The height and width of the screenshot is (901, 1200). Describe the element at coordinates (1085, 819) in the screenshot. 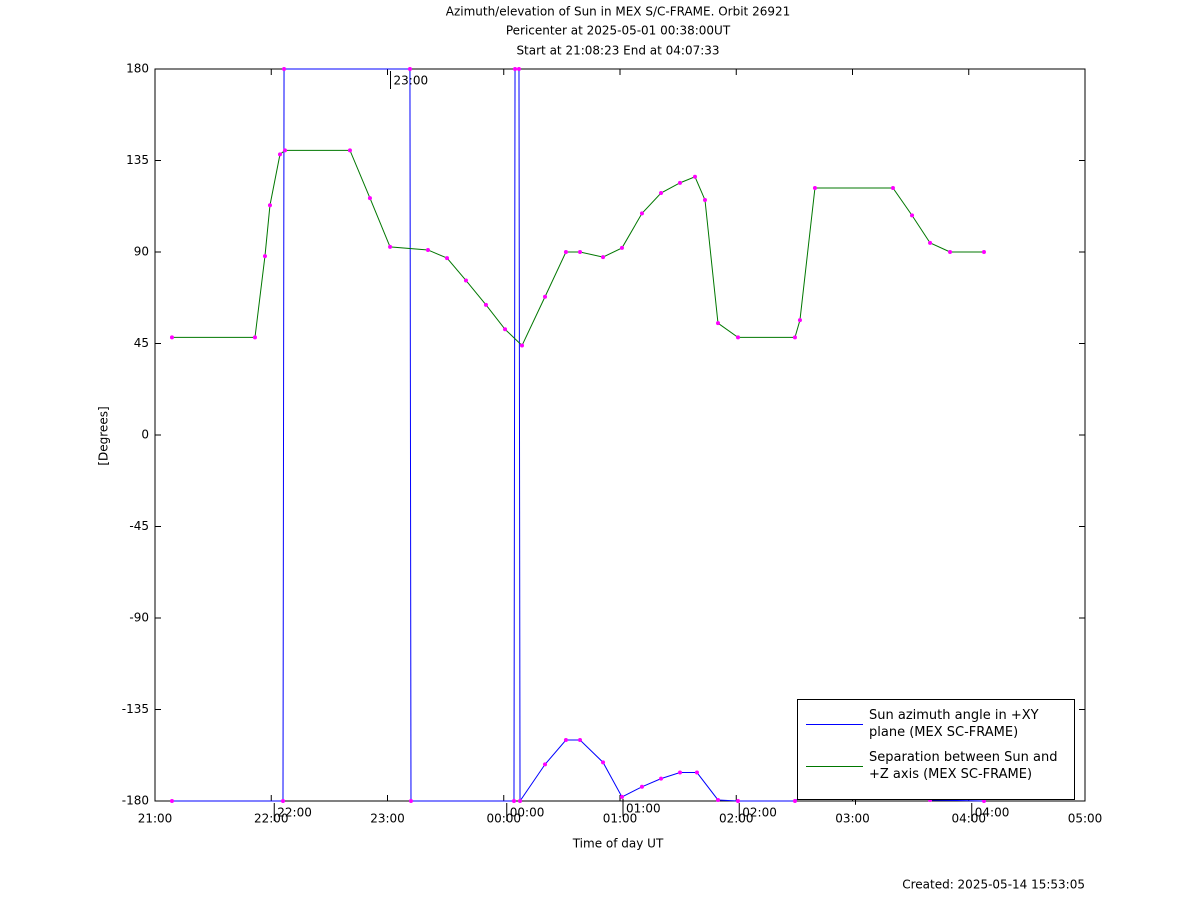

I see `x-tick-label: 05:00` at that location.